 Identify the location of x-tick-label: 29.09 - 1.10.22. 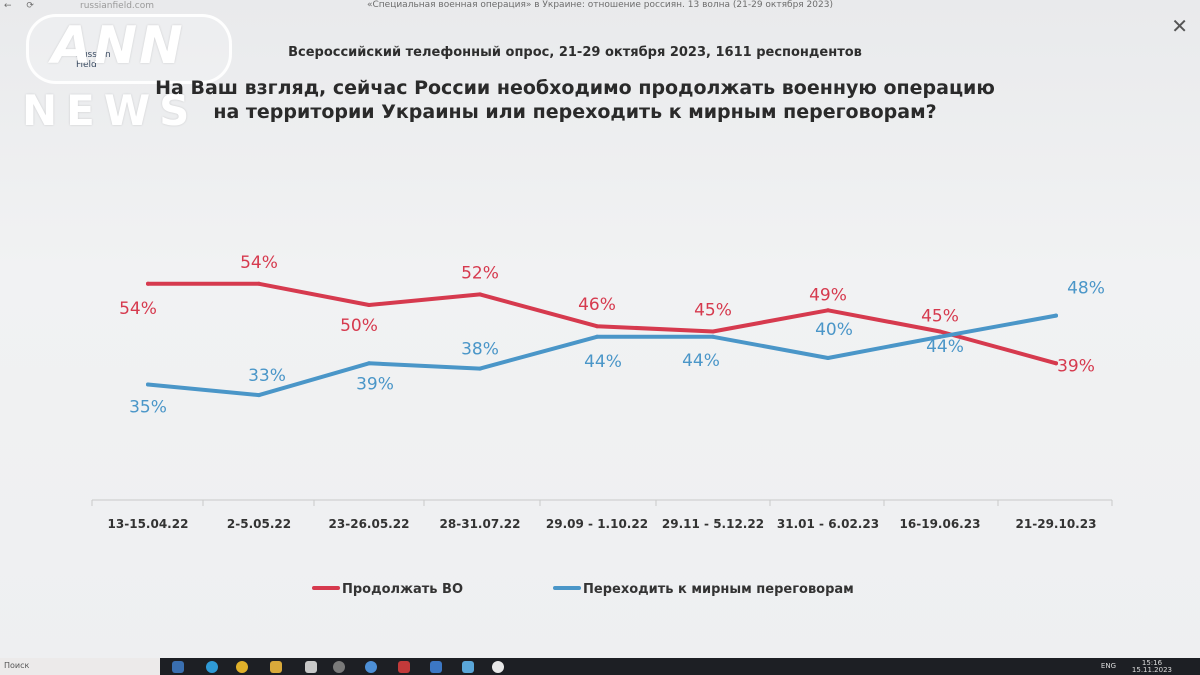
(597, 524).